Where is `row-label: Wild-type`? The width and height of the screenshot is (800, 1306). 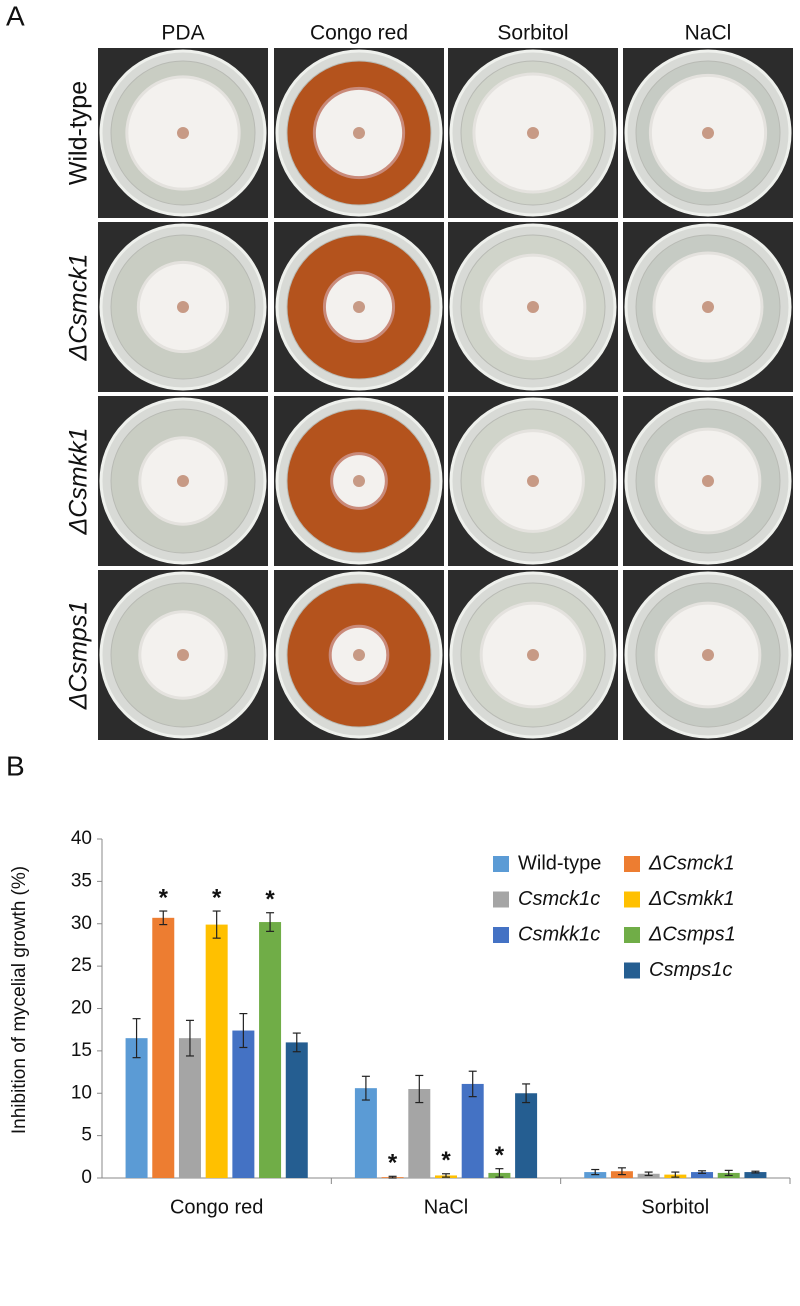 row-label: Wild-type is located at coordinates (79, 133).